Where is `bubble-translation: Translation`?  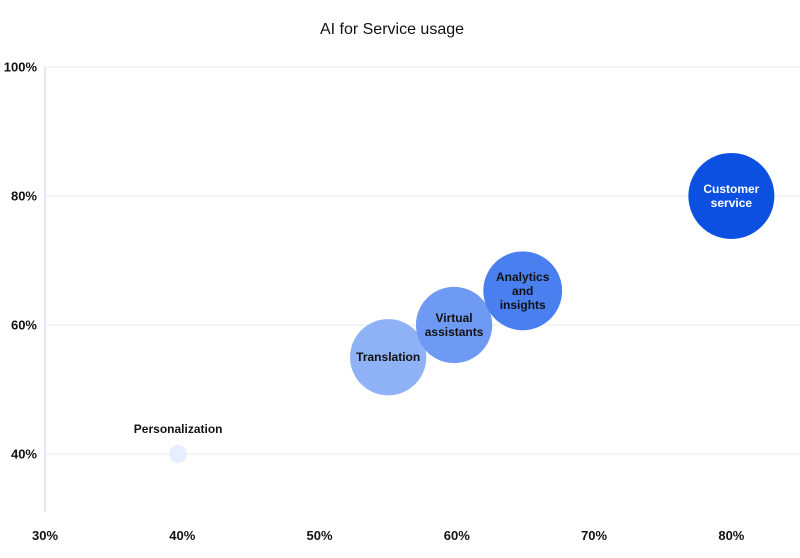 bubble-translation: Translation is located at coordinates (388, 357).